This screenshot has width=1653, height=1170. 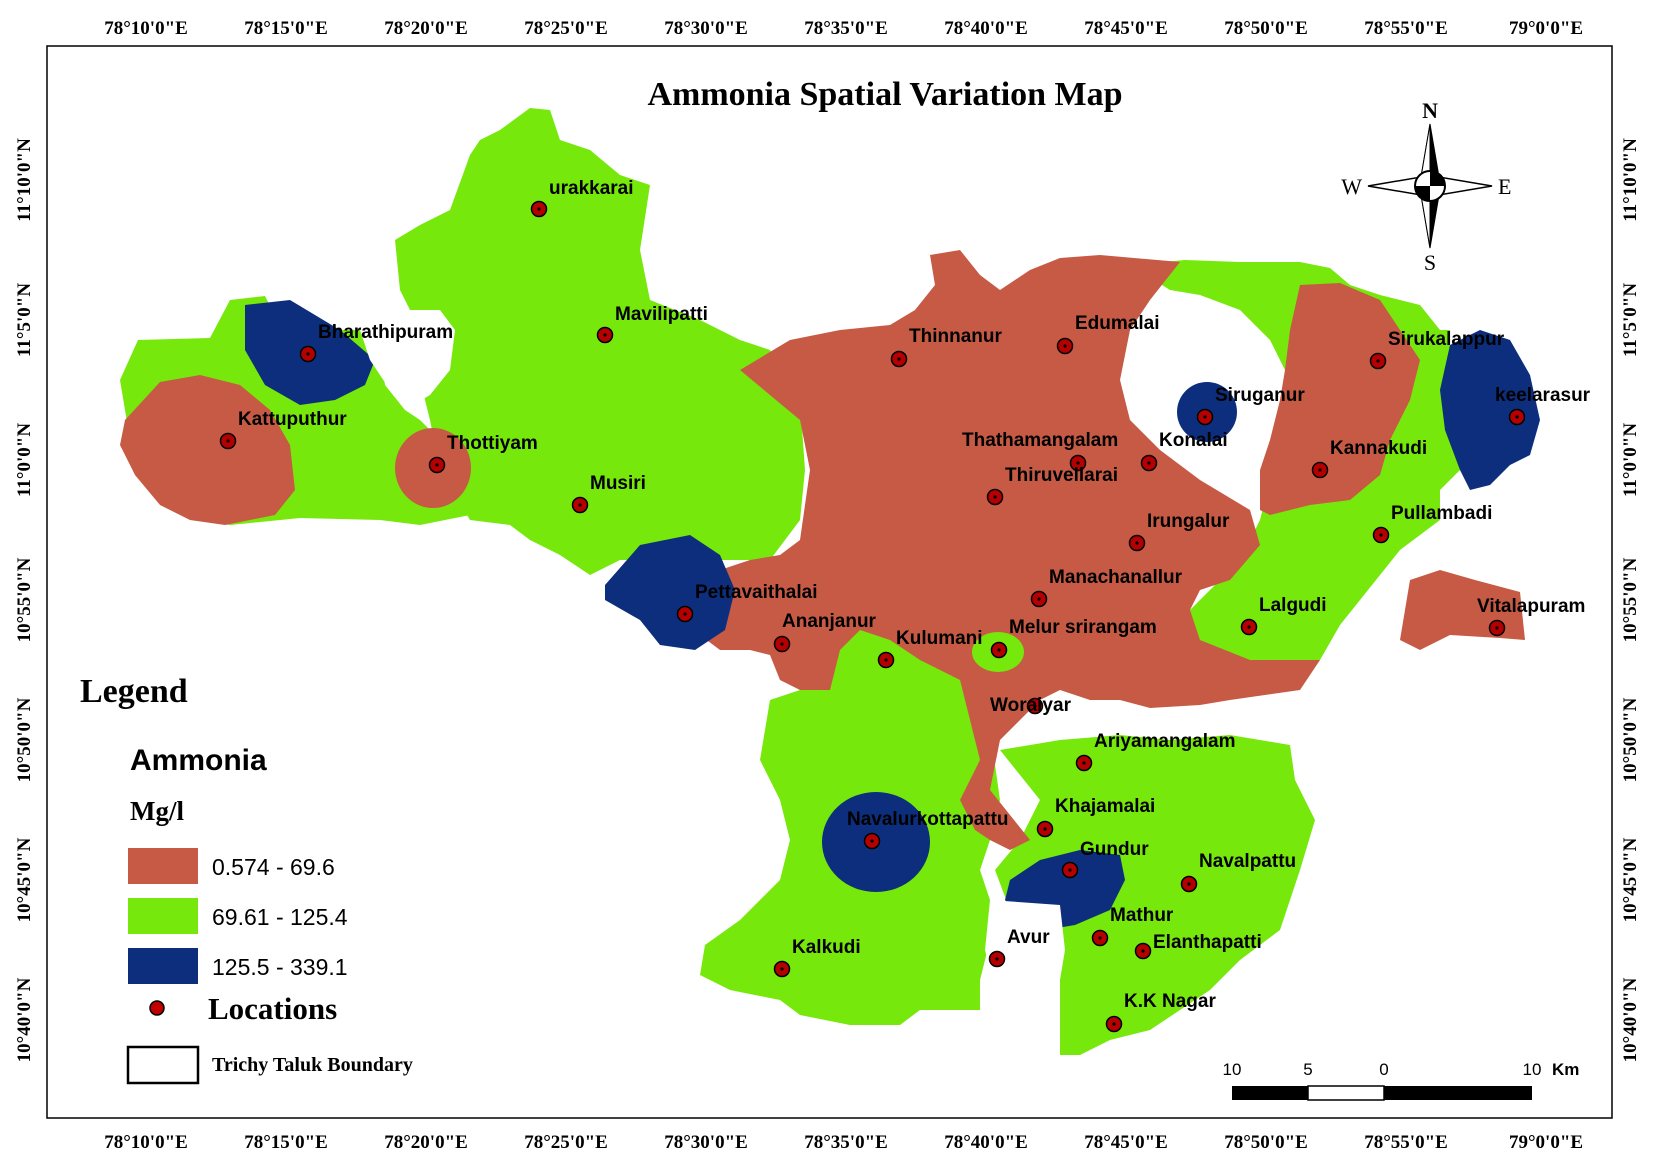 I want to click on red-region-west, so click(x=207, y=450).